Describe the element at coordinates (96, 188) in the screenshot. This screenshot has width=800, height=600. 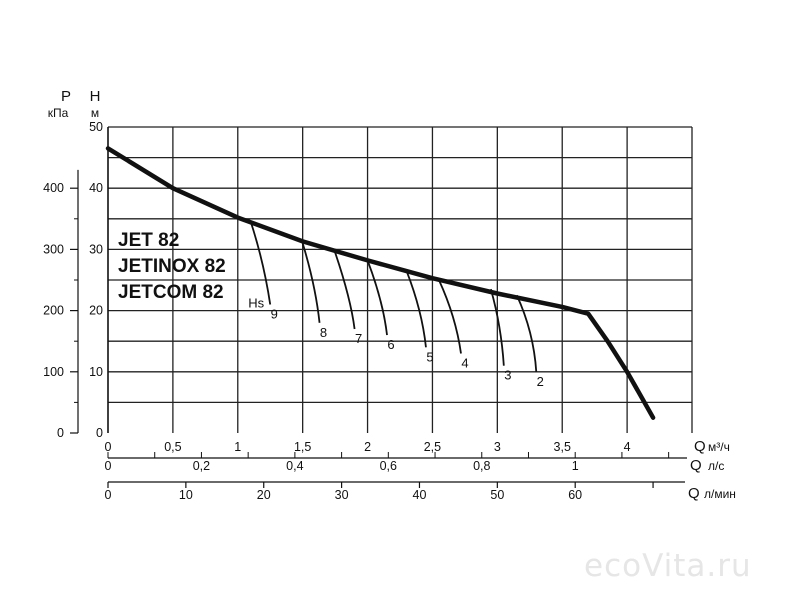
I see `h-tick-label: 40` at that location.